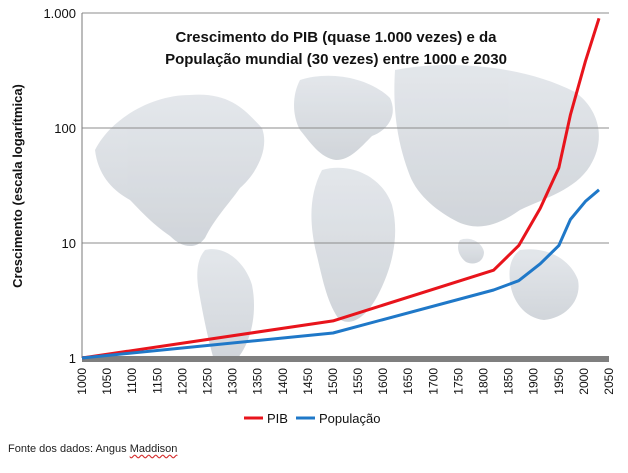 This screenshot has height=473, width=628. I want to click on x-tick-label: 1550, so click(358, 381).